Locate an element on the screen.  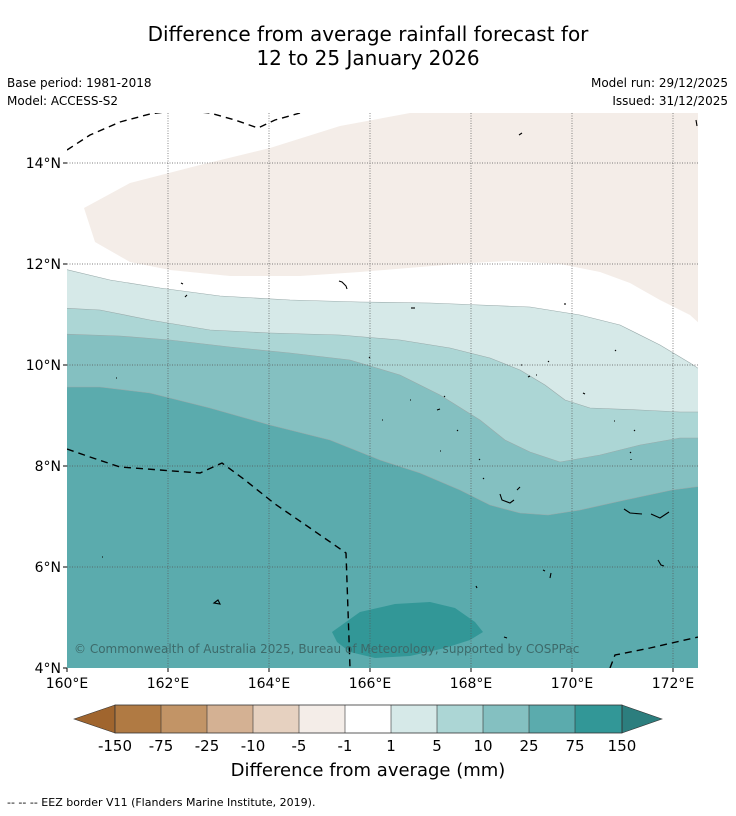
lat-label: 14°N is located at coordinates (43, 164).